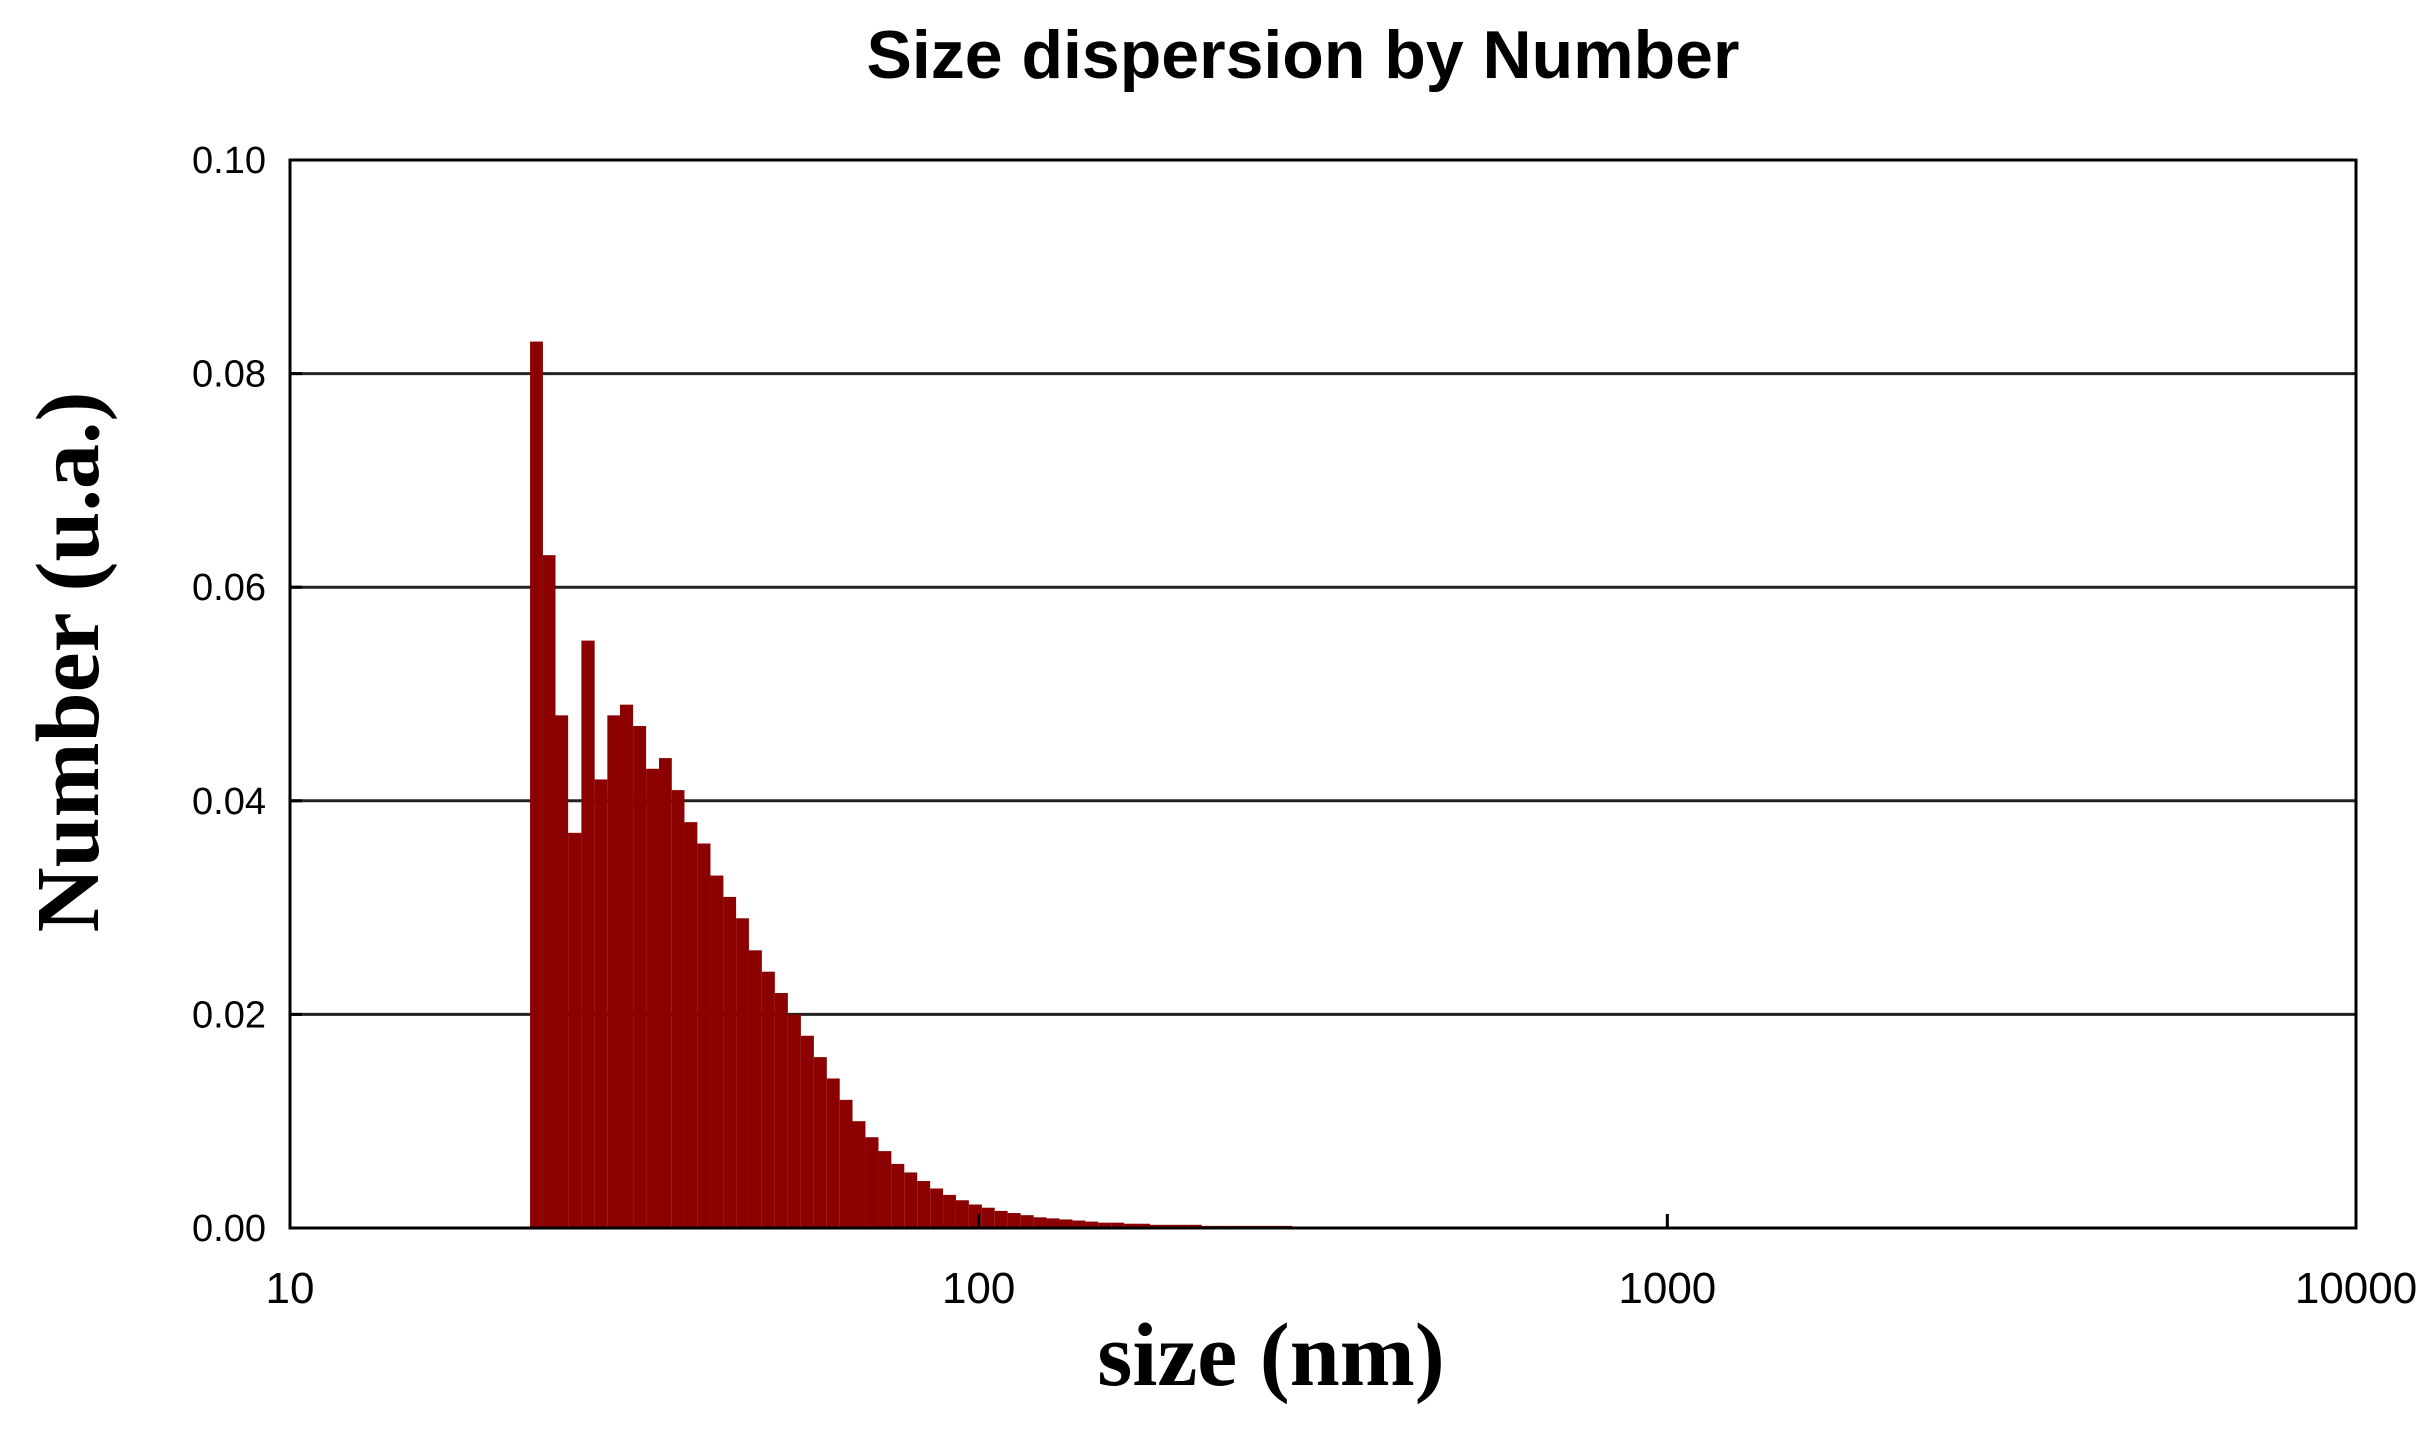 The width and height of the screenshot is (2436, 1431). Describe the element at coordinates (68, 662) in the screenshot. I see `y-axis-label: Number (u.a.)` at that location.